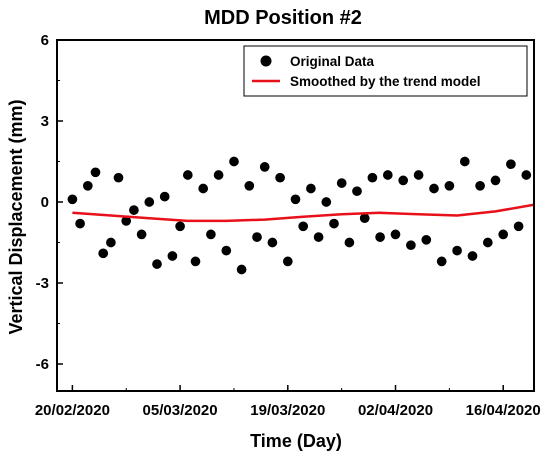 The height and width of the screenshot is (460, 550). I want to click on x-tick-label: 19/03/2020, so click(287, 410).